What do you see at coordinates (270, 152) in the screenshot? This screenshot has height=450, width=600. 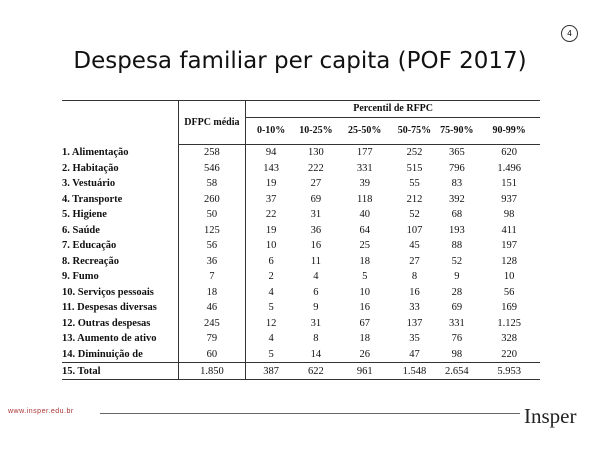 I see `cell: 94` at bounding box center [270, 152].